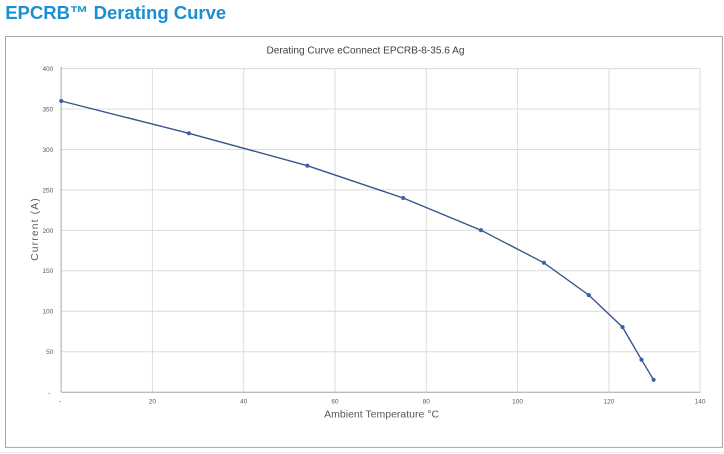 This screenshot has height=454, width=724. What do you see at coordinates (381, 414) in the screenshot?
I see `svg-text: Ambient Temperature °C` at bounding box center [381, 414].